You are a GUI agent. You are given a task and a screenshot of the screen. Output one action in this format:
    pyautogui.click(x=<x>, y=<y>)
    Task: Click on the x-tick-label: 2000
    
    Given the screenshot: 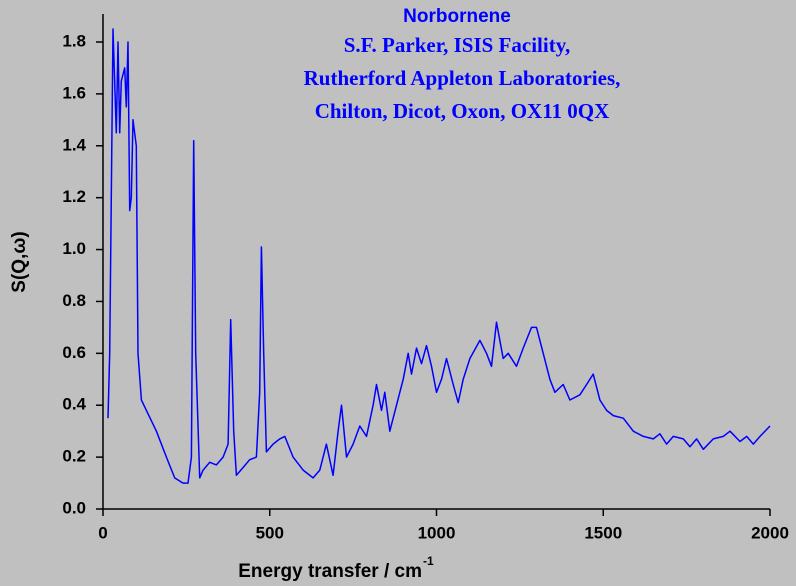 What is the action you would take?
    pyautogui.click(x=770, y=532)
    